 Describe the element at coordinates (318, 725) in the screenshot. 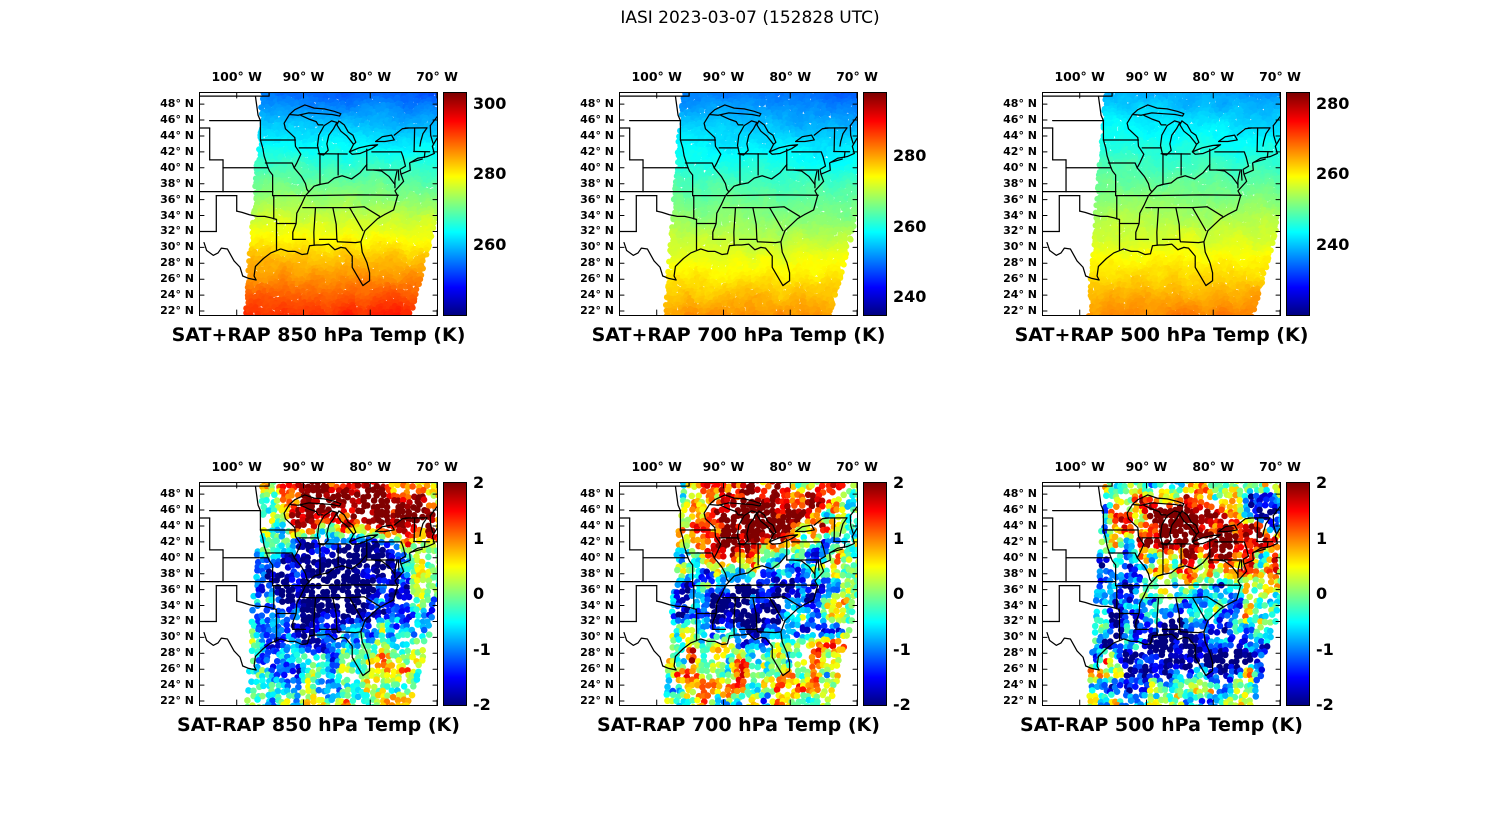

I see `panel-title-sat-minus-rap-850: SAT-RAP 850 hPa Temp (K)` at that location.